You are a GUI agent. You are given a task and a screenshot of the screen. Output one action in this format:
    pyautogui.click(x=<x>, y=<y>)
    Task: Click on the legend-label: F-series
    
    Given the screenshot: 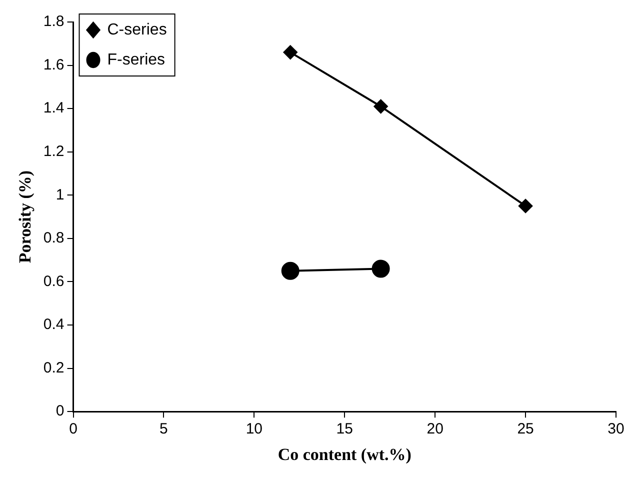 What is the action you would take?
    pyautogui.click(x=136, y=59)
    